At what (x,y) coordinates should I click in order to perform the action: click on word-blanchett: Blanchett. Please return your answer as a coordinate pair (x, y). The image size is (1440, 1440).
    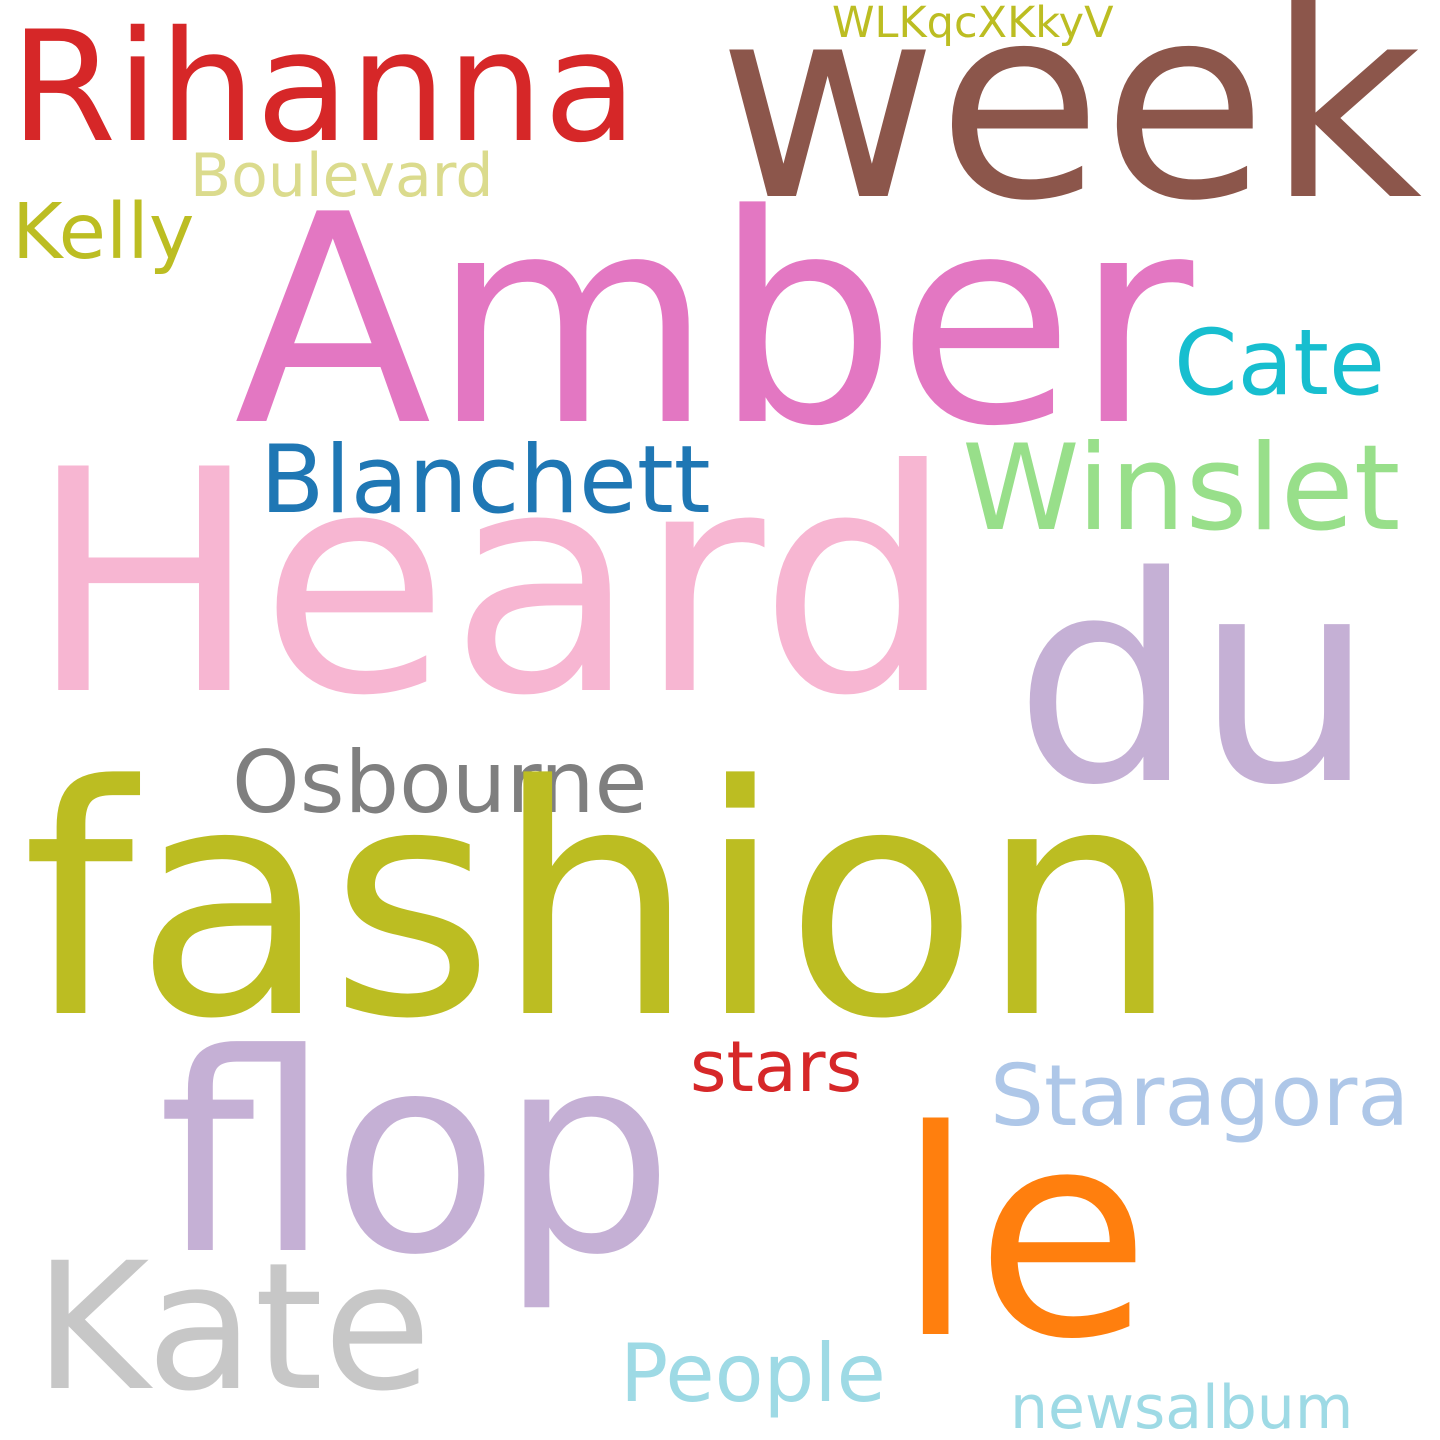
    Looking at the image, I should click on (485, 480).